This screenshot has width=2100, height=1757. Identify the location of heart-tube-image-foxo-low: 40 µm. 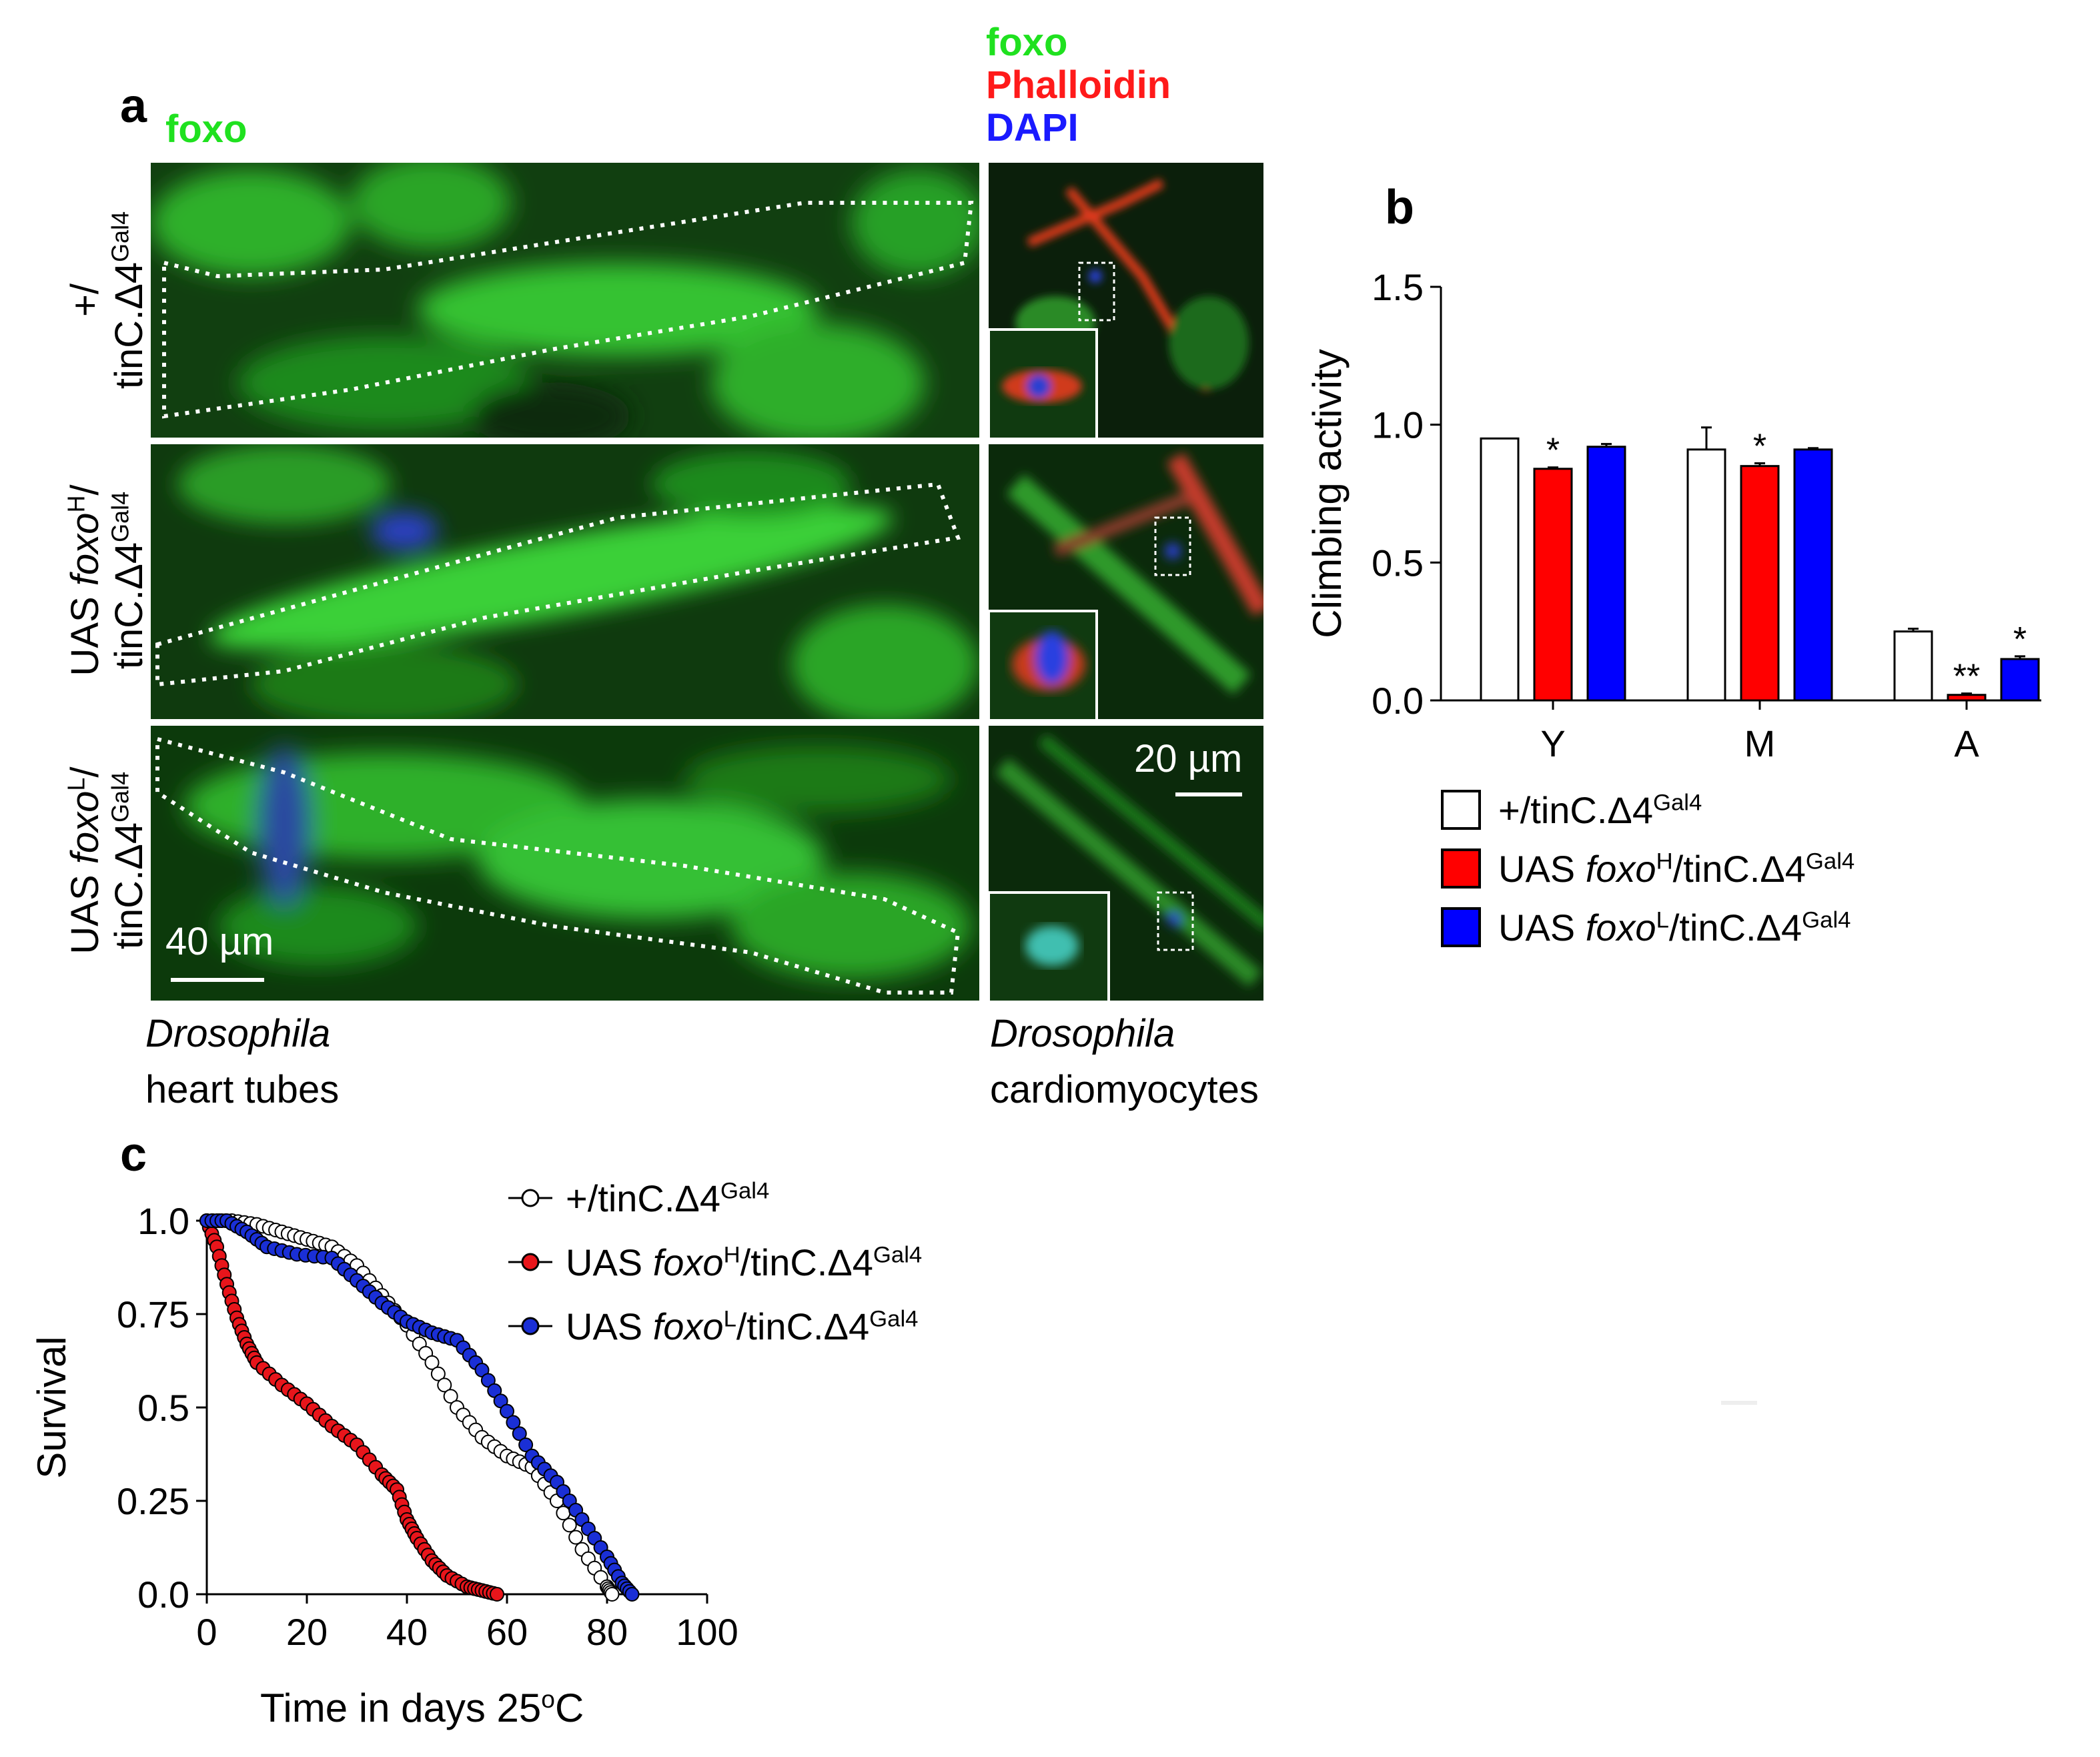
(565, 863).